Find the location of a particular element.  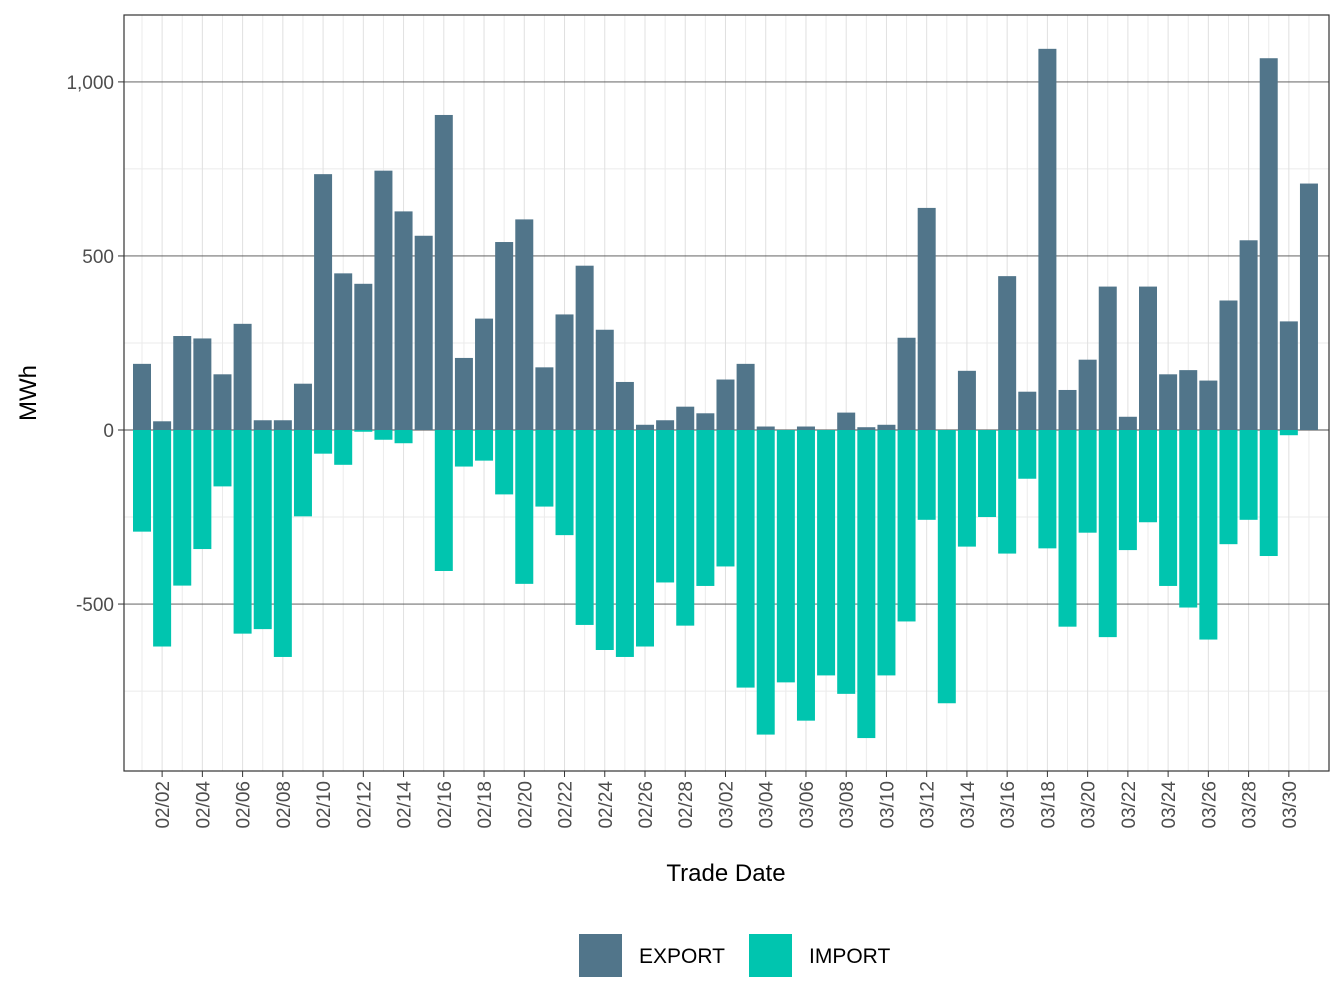

x-tick-label: 03/26 is located at coordinates (1209, 805).